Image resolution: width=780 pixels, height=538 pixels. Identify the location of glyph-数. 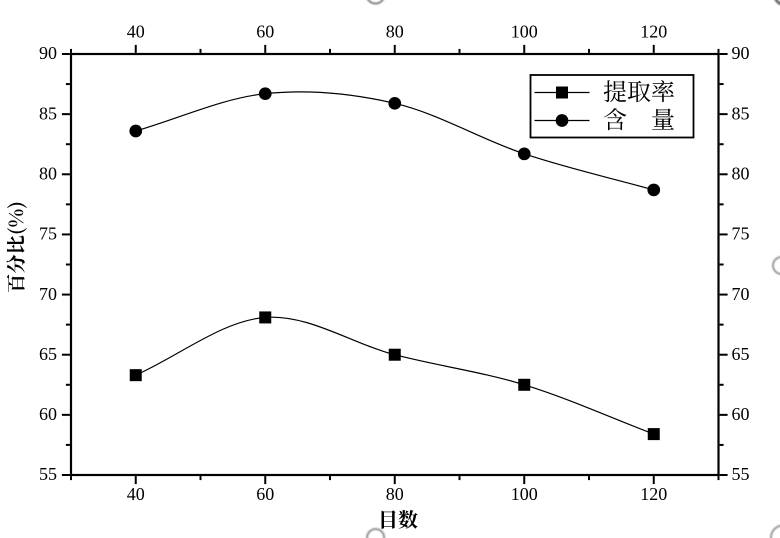
(408, 519).